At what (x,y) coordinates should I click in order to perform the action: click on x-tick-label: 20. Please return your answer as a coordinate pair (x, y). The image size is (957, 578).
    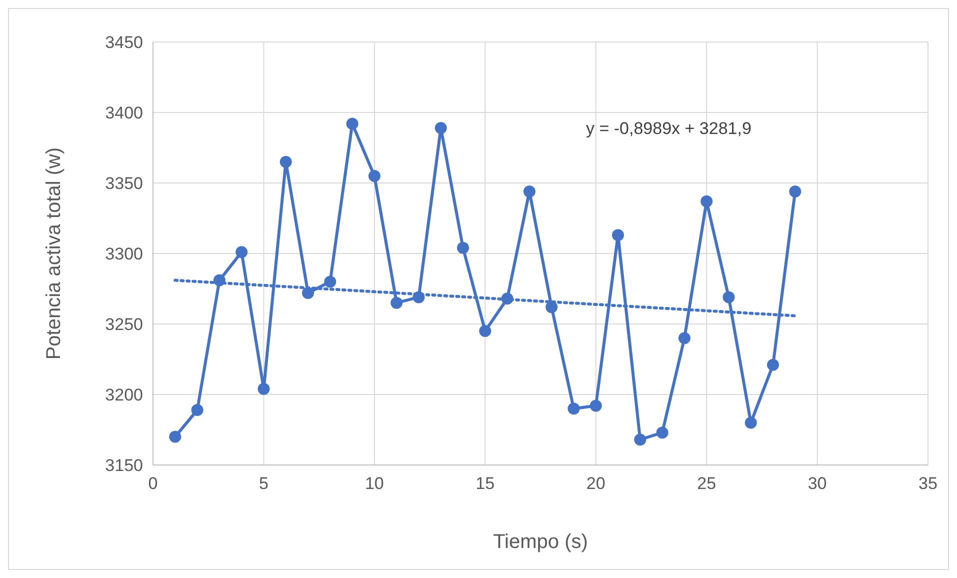
    Looking at the image, I should click on (596, 483).